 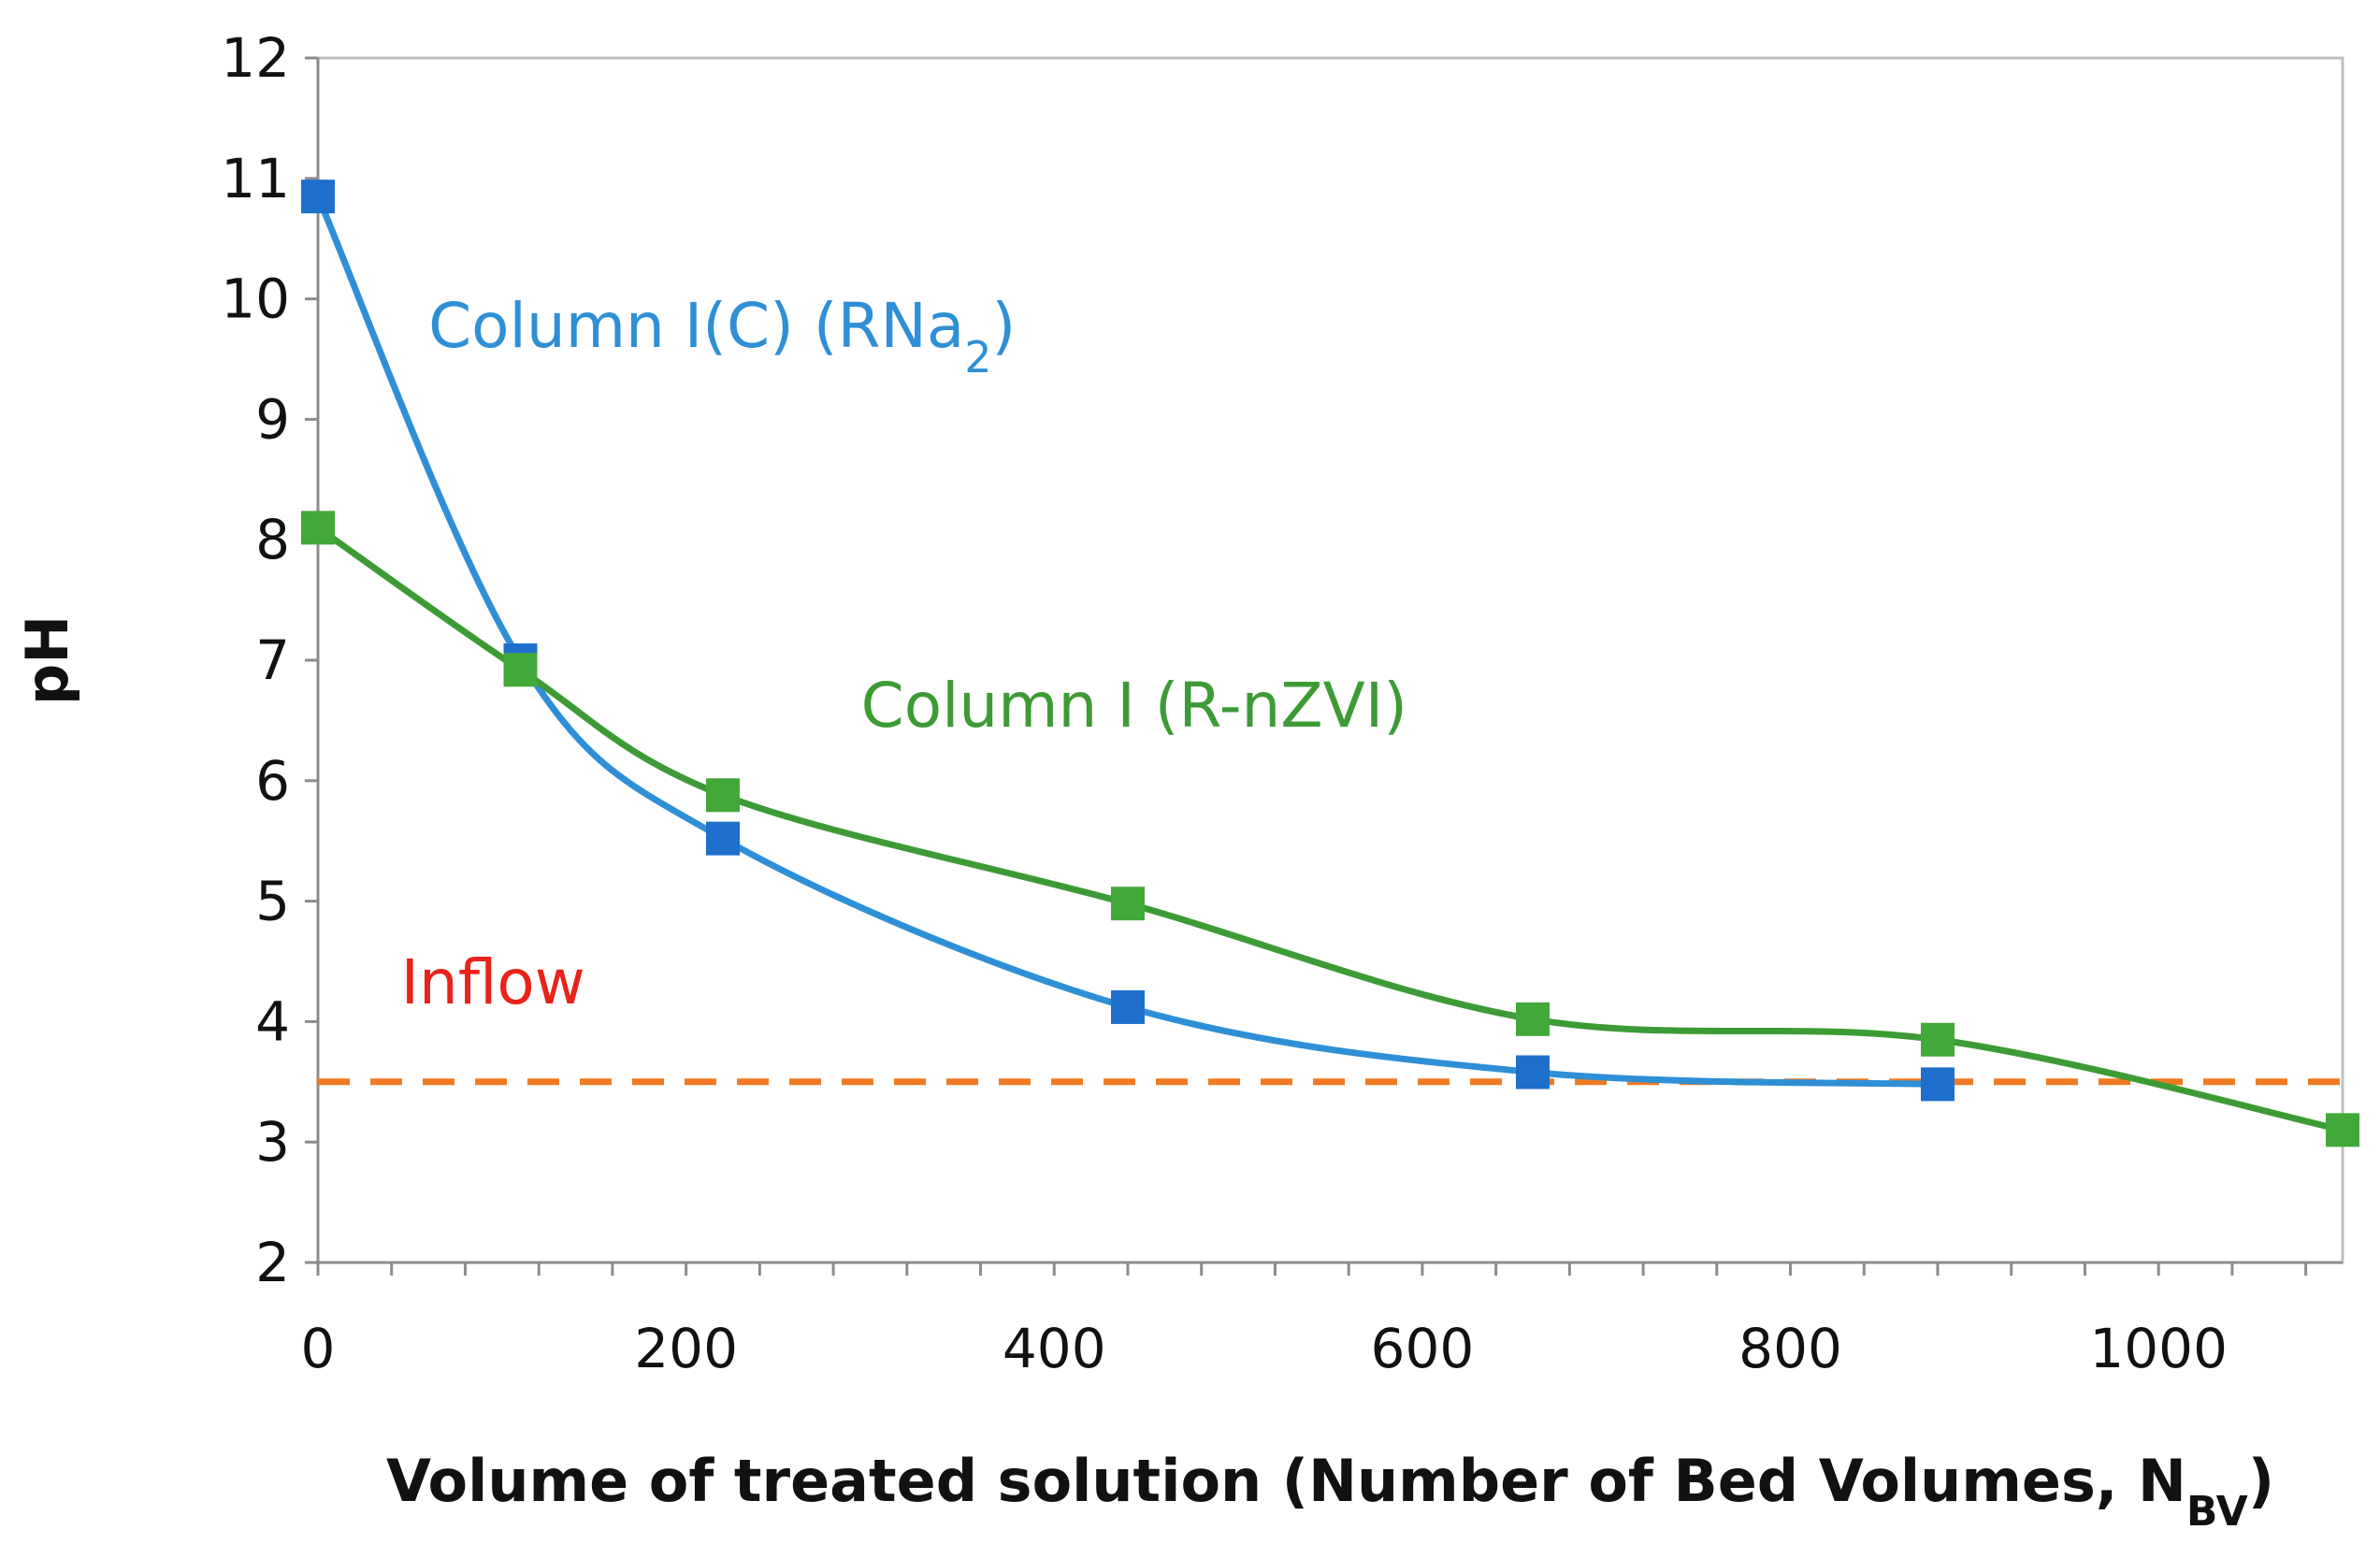 I want to click on x-tick-label: 400, so click(x=1054, y=1348).